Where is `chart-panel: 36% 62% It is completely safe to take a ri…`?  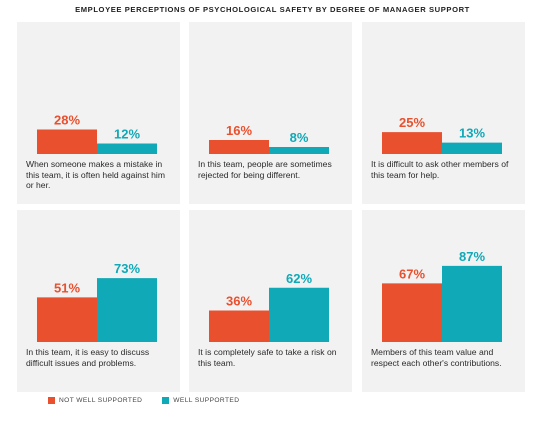 chart-panel: 36% 62% It is completely safe to take a ri… is located at coordinates (270, 301).